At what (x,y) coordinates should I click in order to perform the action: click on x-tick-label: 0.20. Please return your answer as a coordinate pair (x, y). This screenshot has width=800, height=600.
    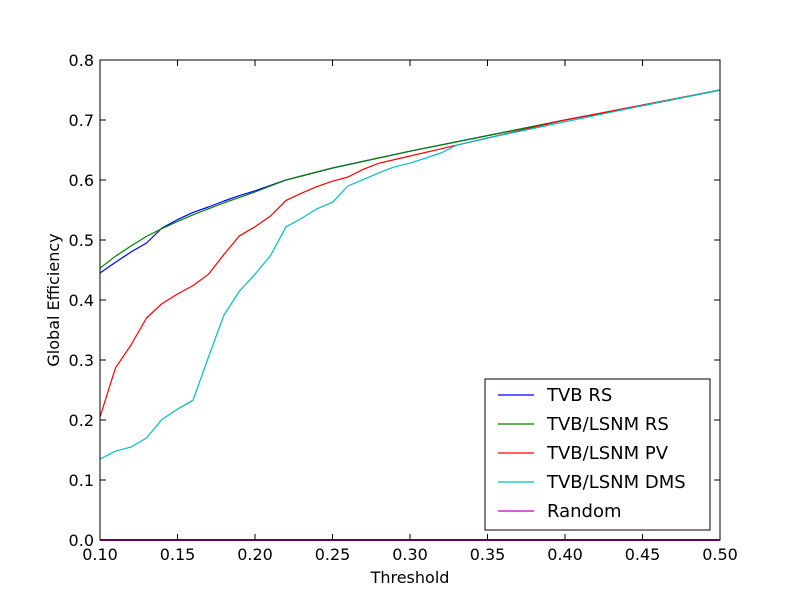
    Looking at the image, I should click on (255, 554).